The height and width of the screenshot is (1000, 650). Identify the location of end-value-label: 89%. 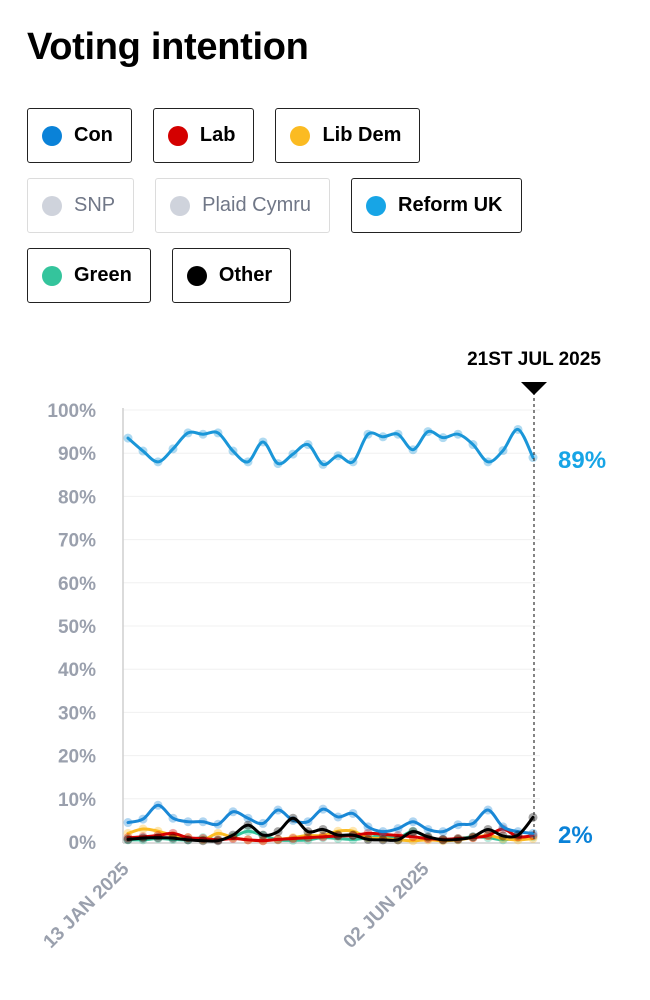
(582, 460).